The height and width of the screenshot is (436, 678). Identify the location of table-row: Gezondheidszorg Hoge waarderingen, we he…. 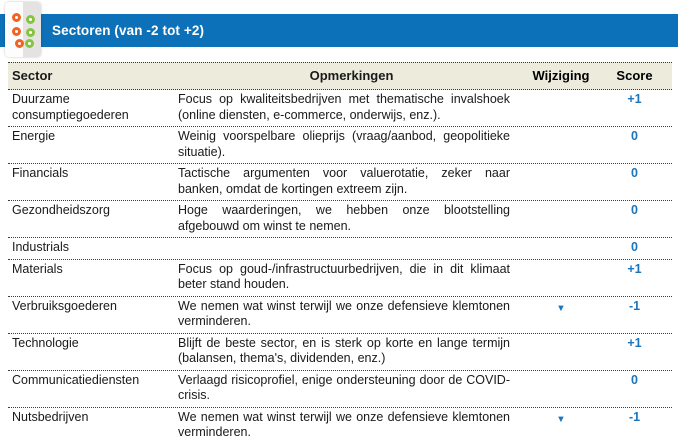
(340, 219).